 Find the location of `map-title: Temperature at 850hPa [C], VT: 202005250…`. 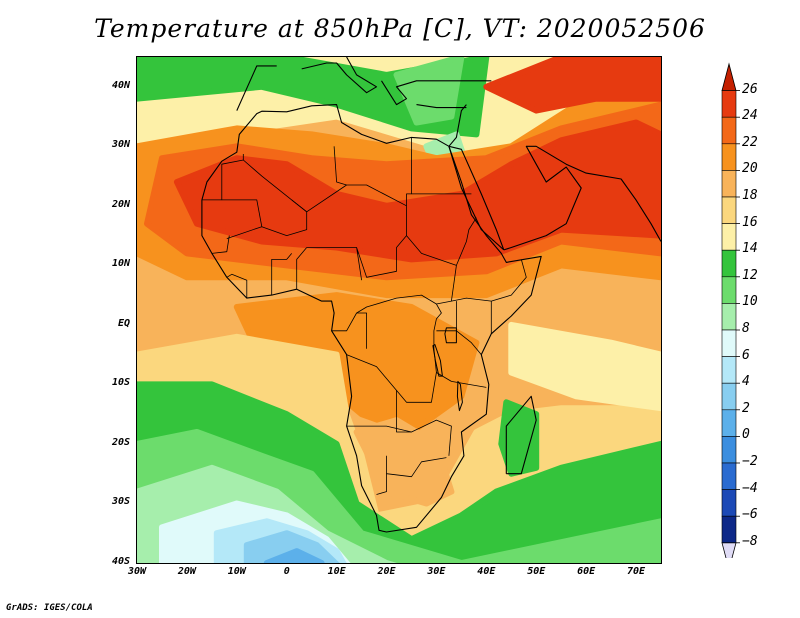

map-title: Temperature at 850hPa [C], VT: 202005250… is located at coordinates (400, 28).